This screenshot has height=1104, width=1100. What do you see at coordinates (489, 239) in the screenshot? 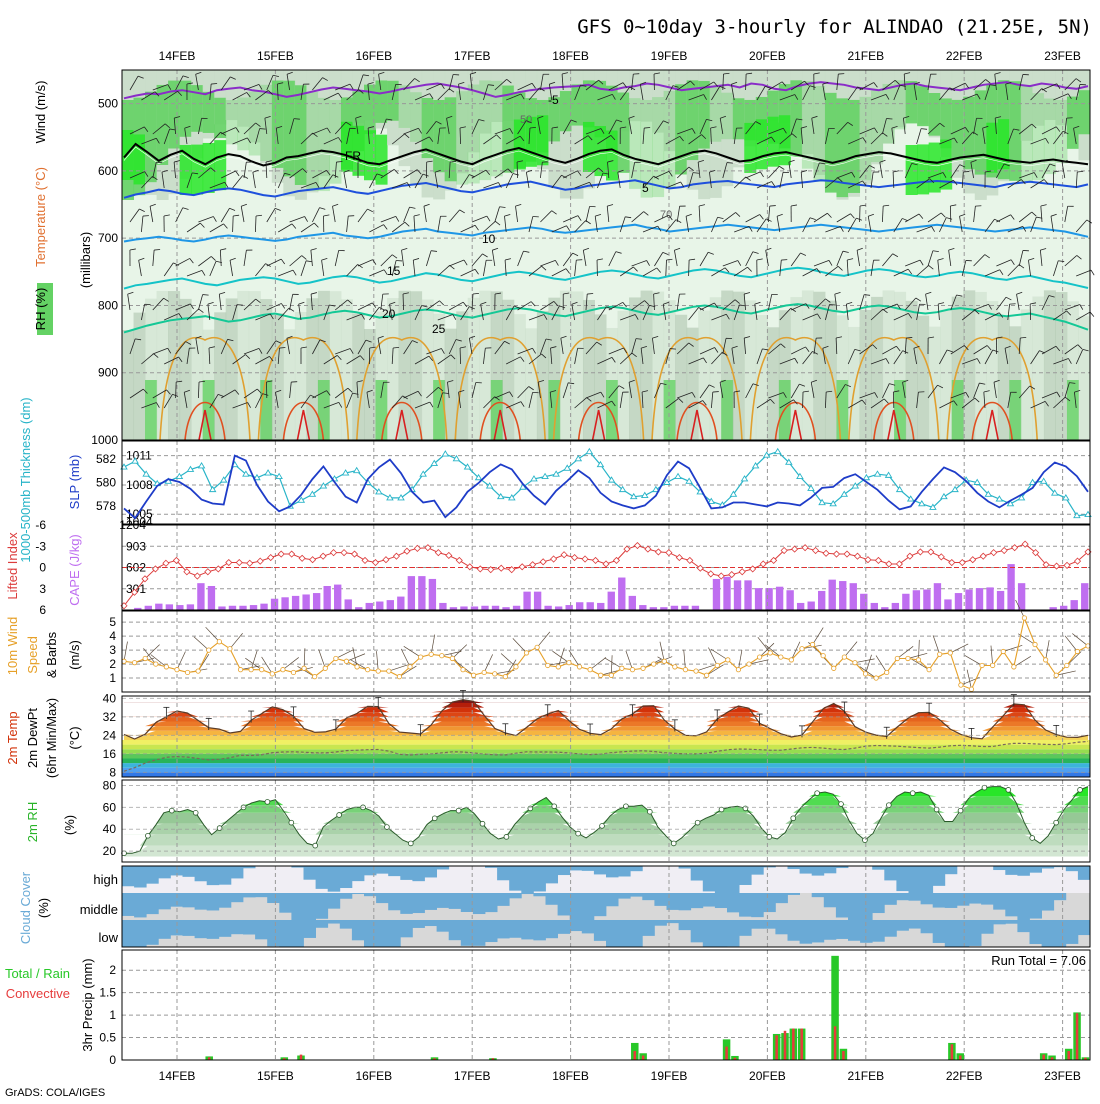
I see `isotherm-label: 10` at bounding box center [489, 239].